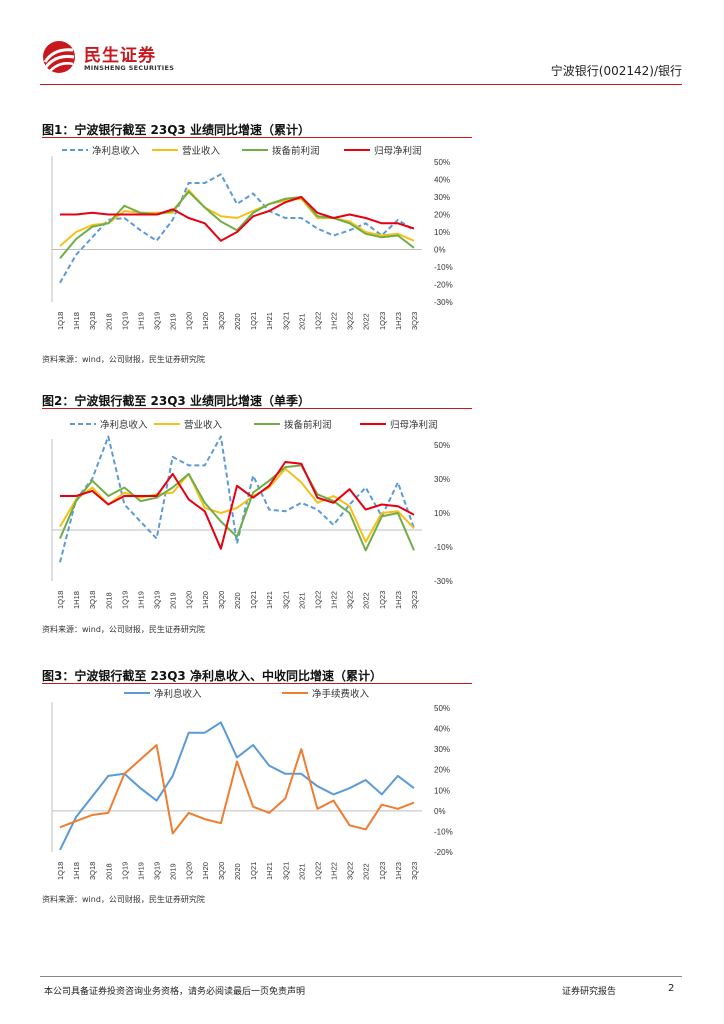  I want to click on x-tick-label: 3Q23, so click(414, 321).